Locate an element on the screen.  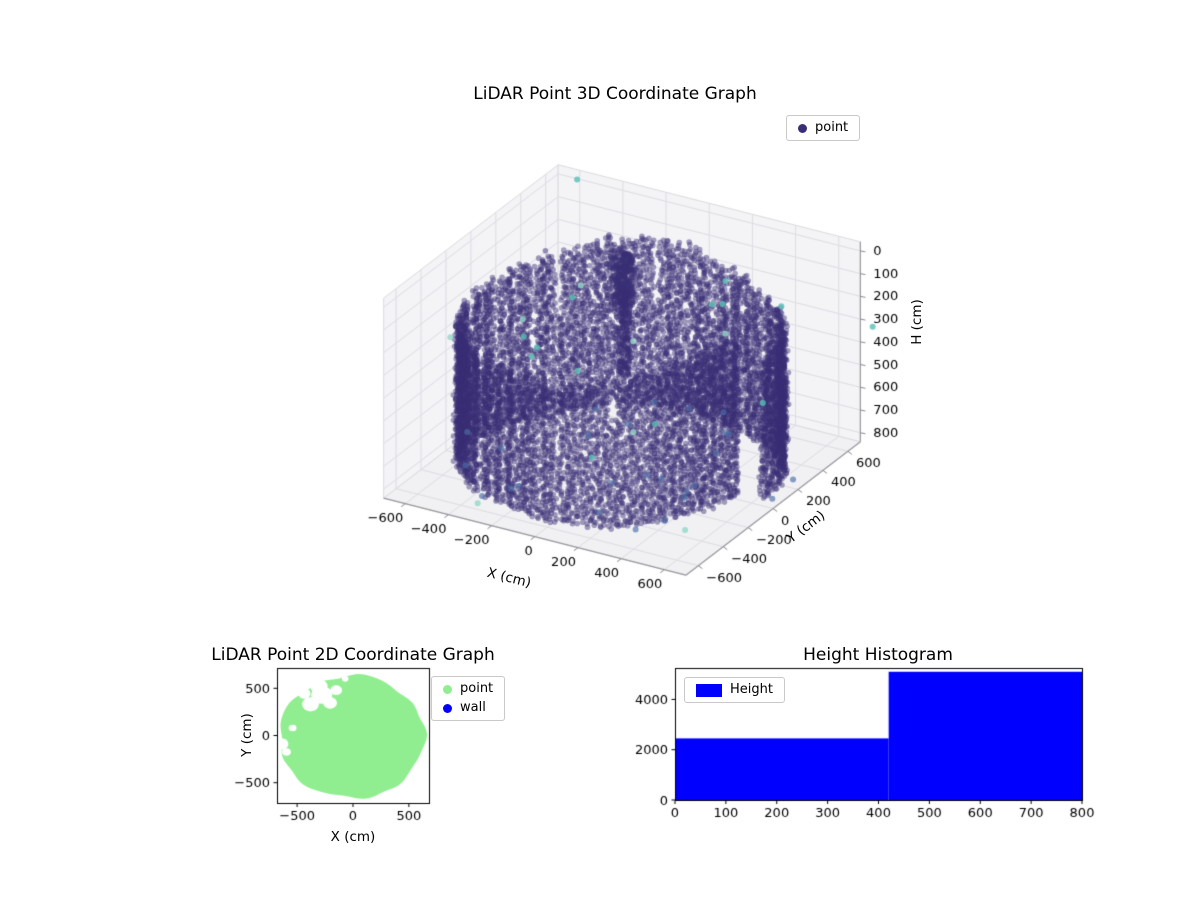
scatter3d-zlabel: H (cm) is located at coordinates (917, 322).